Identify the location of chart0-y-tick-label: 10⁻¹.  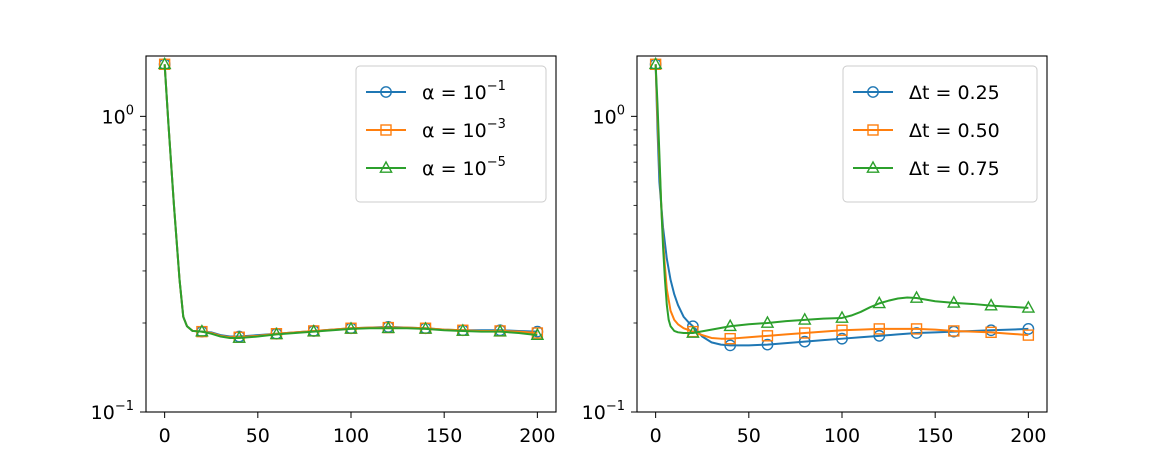
(112, 411).